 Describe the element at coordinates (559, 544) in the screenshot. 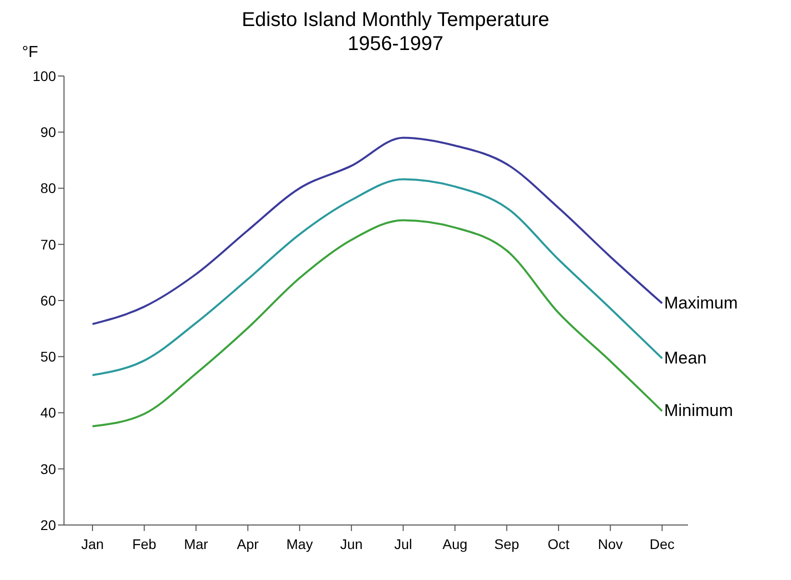

I see `x-tick-label: Oct` at that location.